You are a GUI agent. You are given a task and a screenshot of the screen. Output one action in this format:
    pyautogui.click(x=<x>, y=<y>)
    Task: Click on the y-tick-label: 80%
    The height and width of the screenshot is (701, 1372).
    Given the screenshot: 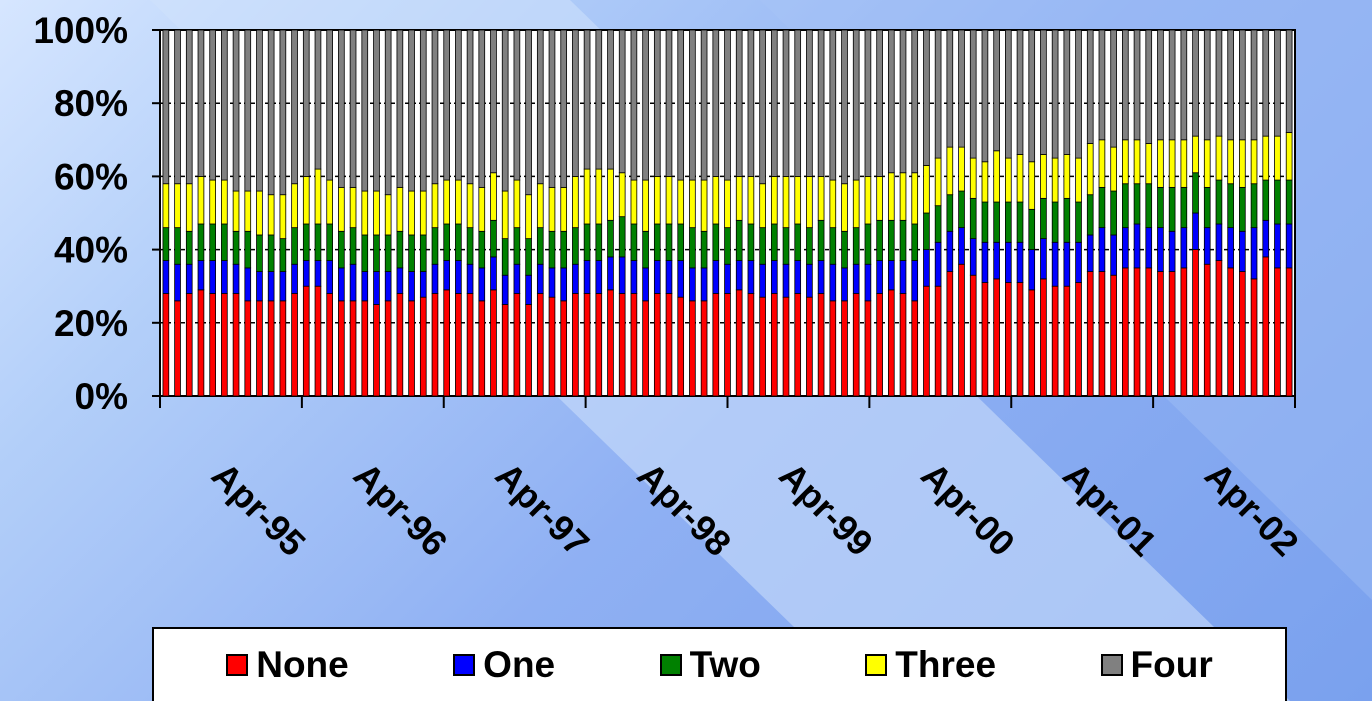 What is the action you would take?
    pyautogui.click(x=91, y=103)
    